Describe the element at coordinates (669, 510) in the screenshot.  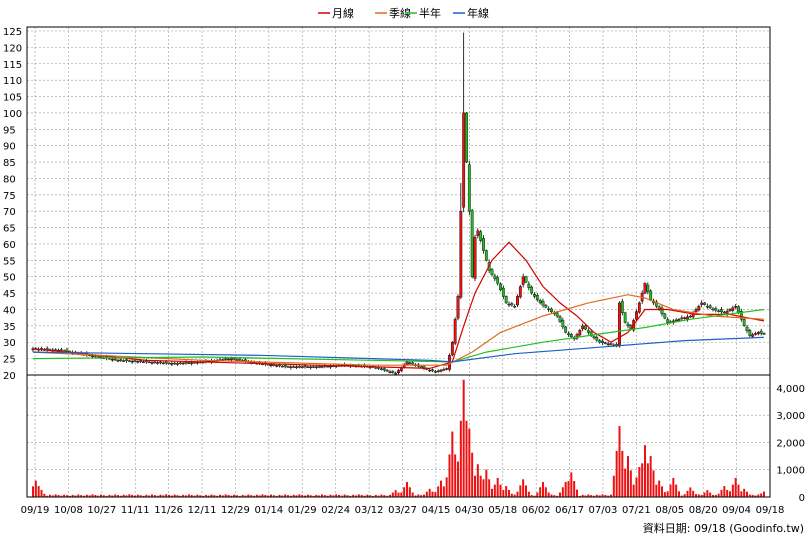
I see `x-tick-label: 08/05` at that location.